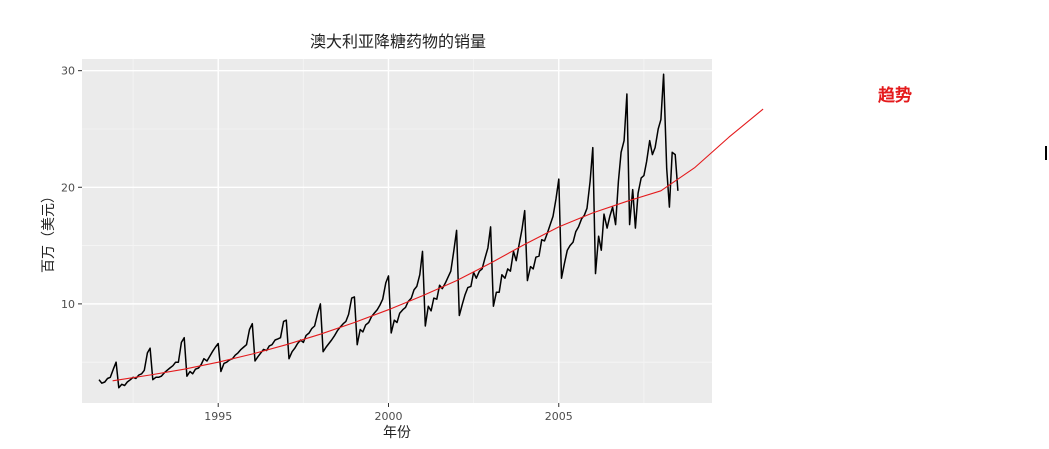 This screenshot has width=1049, height=449. I want to click on x-axis: 1995 2000 2005, so click(388, 413).